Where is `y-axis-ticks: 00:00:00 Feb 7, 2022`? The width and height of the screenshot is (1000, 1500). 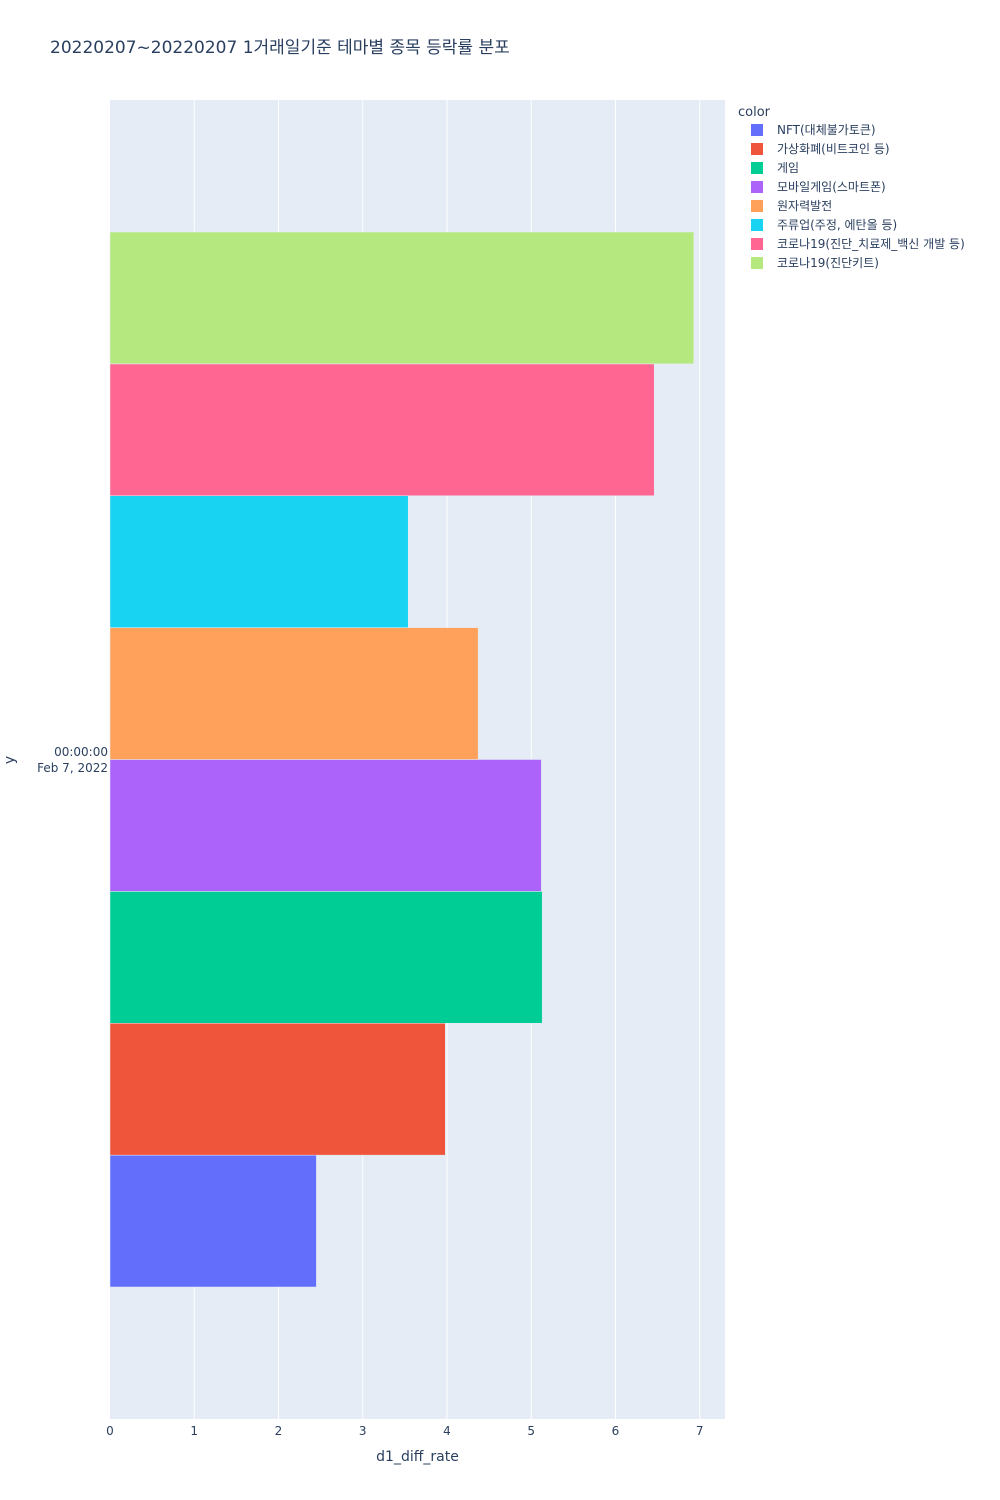 y-axis-ticks: 00:00:00 Feb 7, 2022 is located at coordinates (72, 760).